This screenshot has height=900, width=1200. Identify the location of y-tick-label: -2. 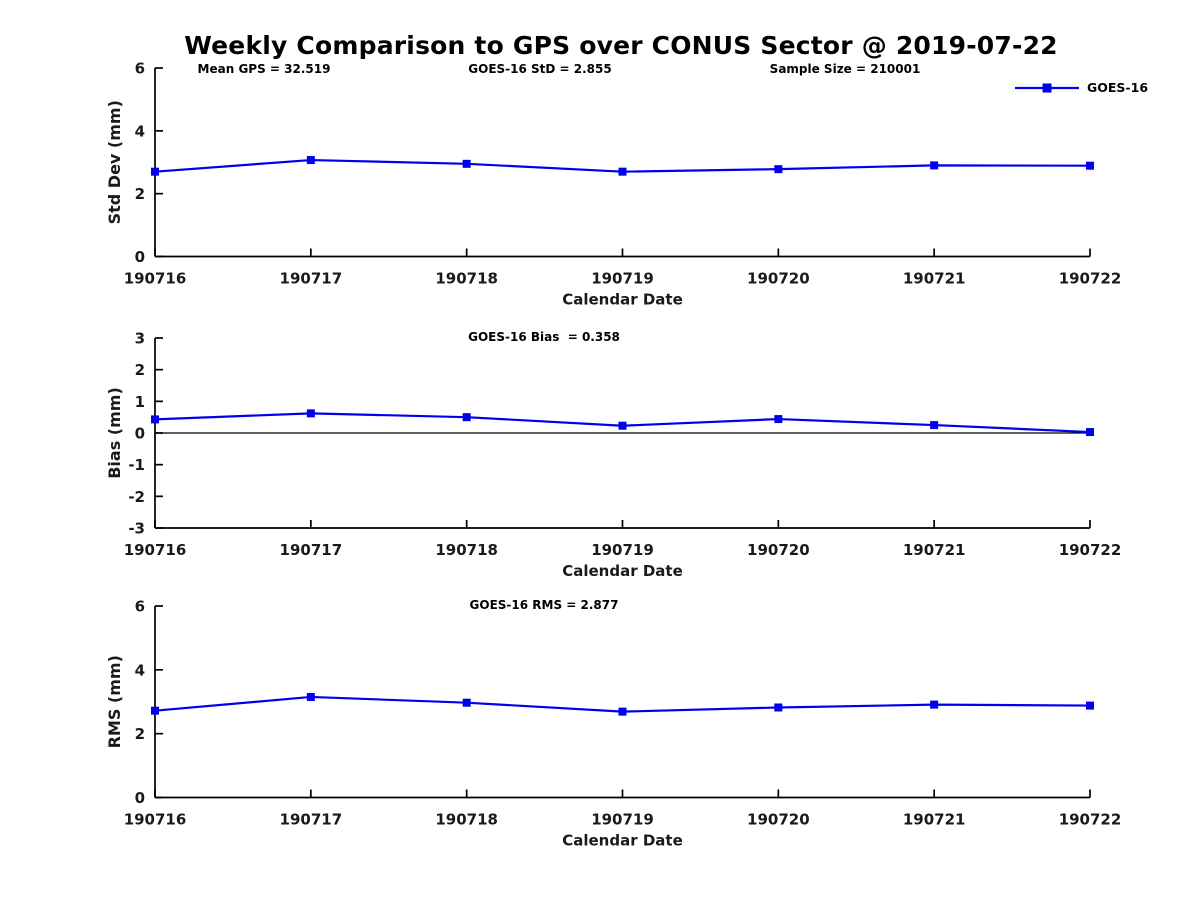
(136, 497).